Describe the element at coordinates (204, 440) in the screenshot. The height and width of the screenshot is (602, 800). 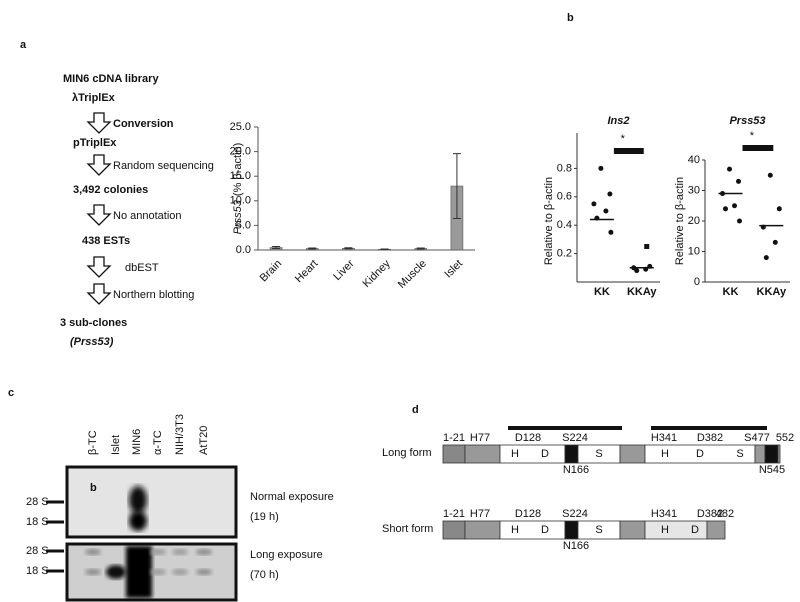
I see `lane-label: AtT20` at that location.